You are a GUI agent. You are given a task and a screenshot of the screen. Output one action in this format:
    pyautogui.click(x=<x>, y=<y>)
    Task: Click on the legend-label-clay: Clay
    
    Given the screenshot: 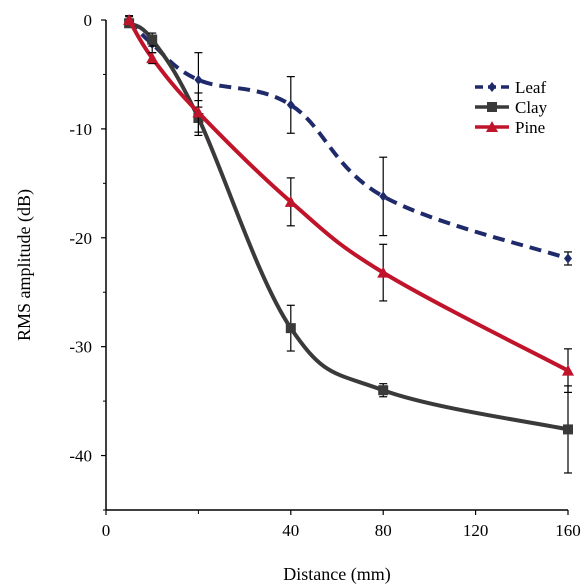 What is the action you would take?
    pyautogui.click(x=531, y=107)
    